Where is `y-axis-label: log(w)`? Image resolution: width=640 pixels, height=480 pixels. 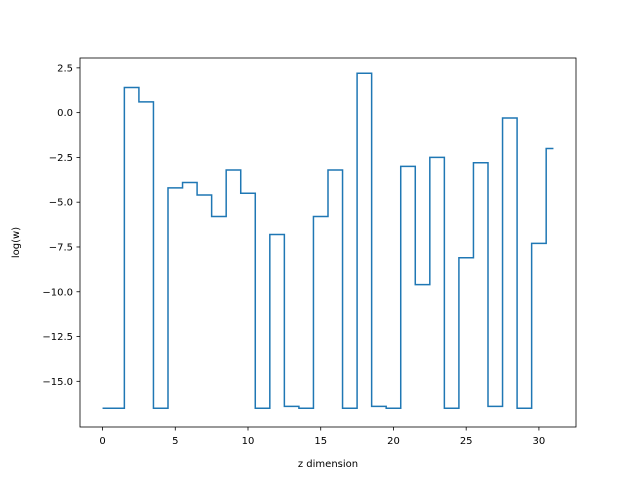 y-axis-label: log(w) is located at coordinates (16, 242).